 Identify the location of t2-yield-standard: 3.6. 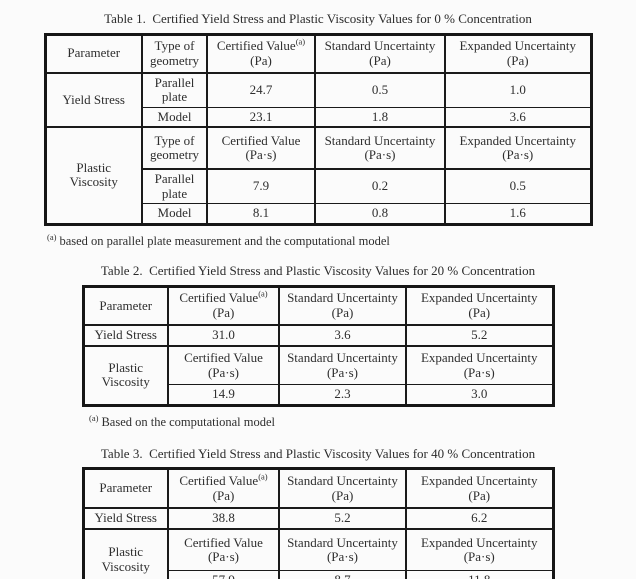
(342, 335).